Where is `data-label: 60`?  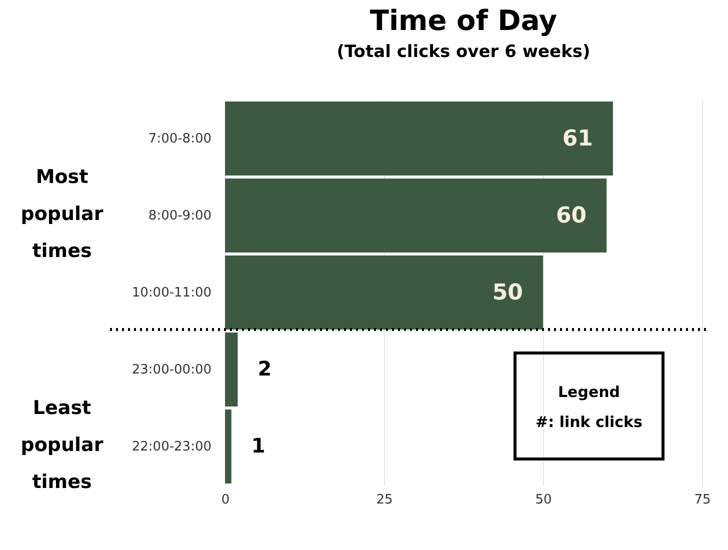
data-label: 60 is located at coordinates (571, 216).